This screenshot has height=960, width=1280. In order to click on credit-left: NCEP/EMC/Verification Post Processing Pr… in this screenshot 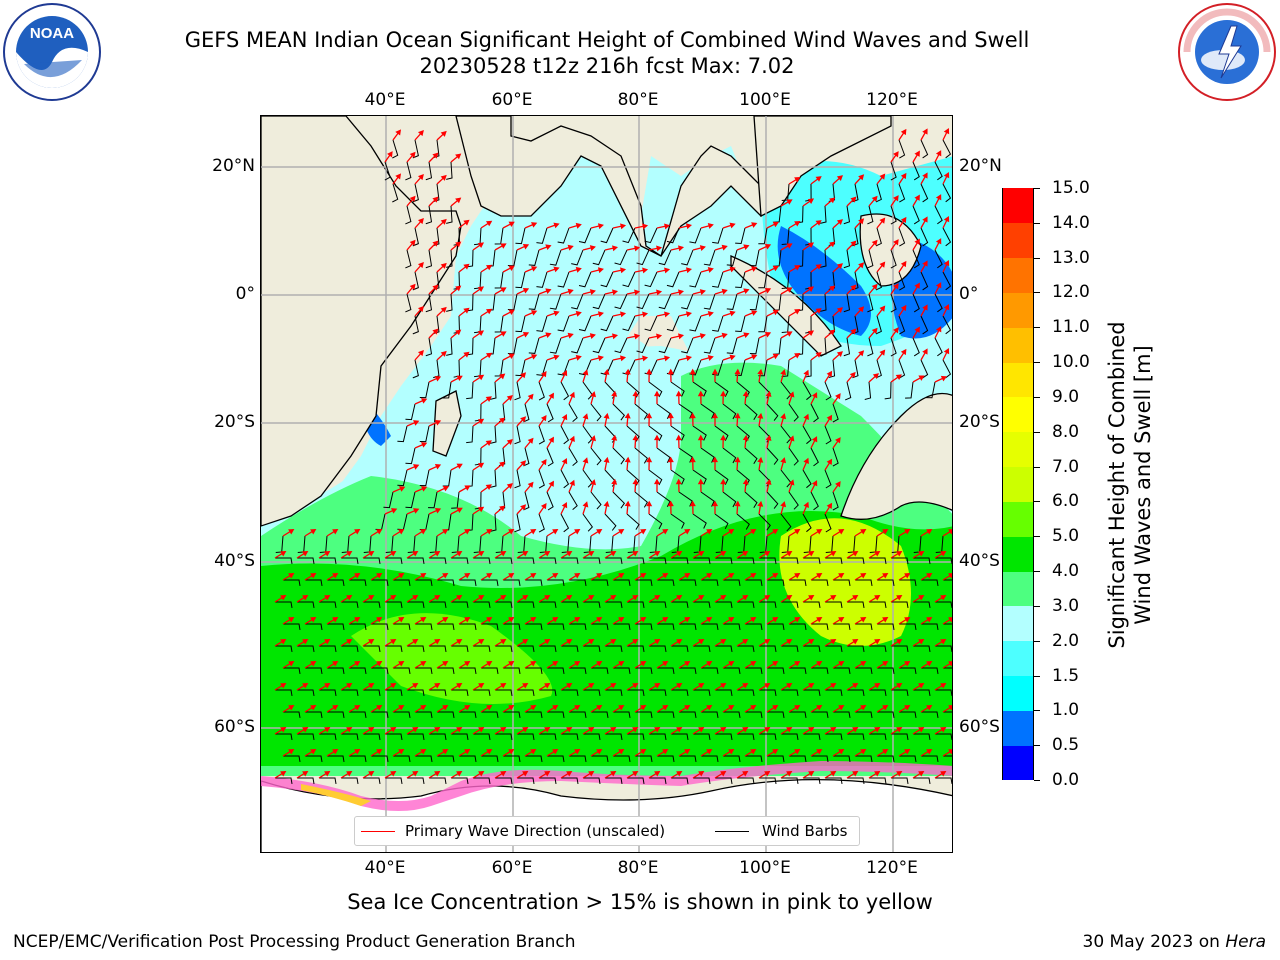, I will do `click(294, 942)`.